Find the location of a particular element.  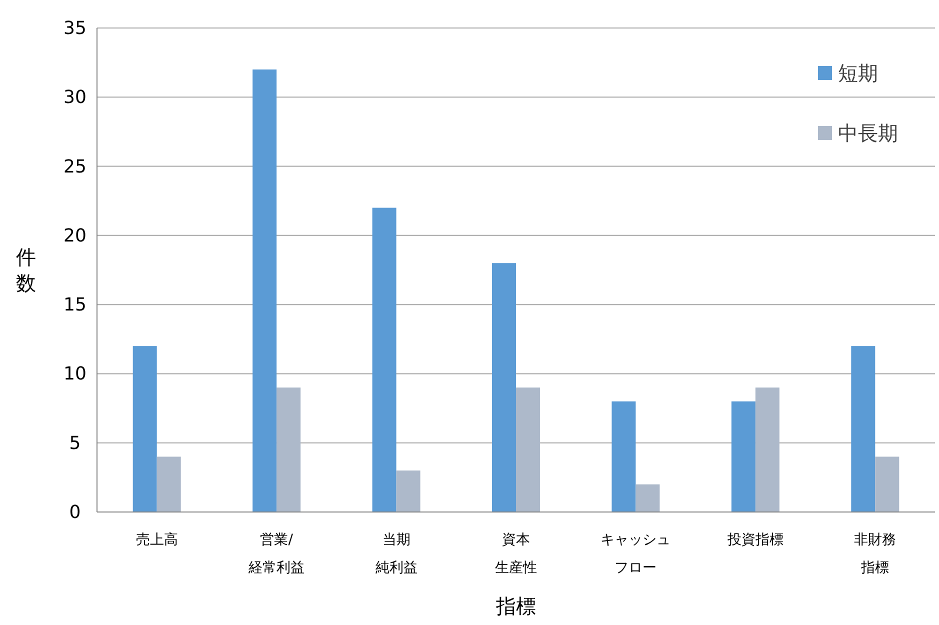

y-tick-label: 20 is located at coordinates (75, 235).